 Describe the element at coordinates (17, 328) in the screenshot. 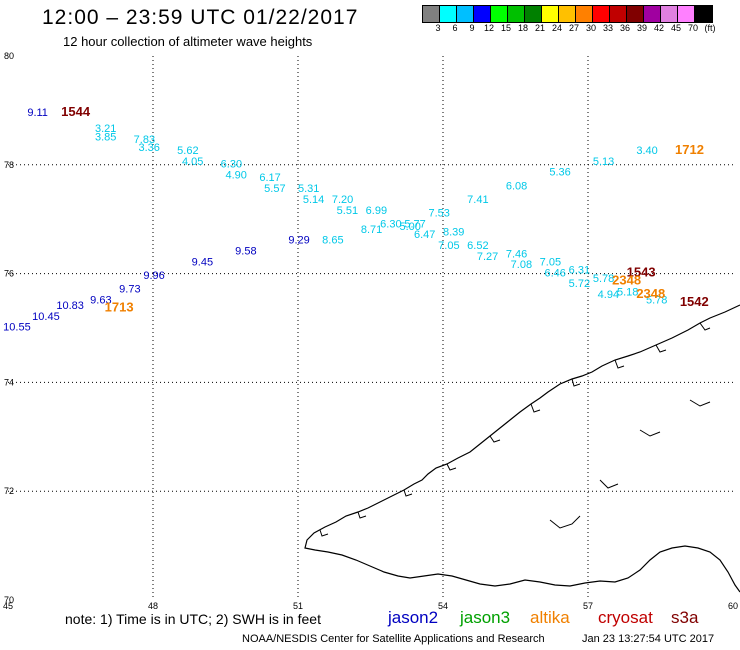

I see `wave-height-value: 10.55` at that location.